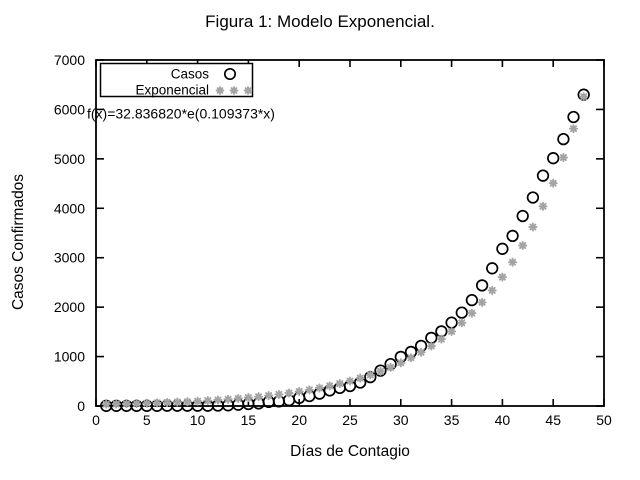 The image size is (640, 480). I want to click on x-tick-label: 35, so click(452, 420).